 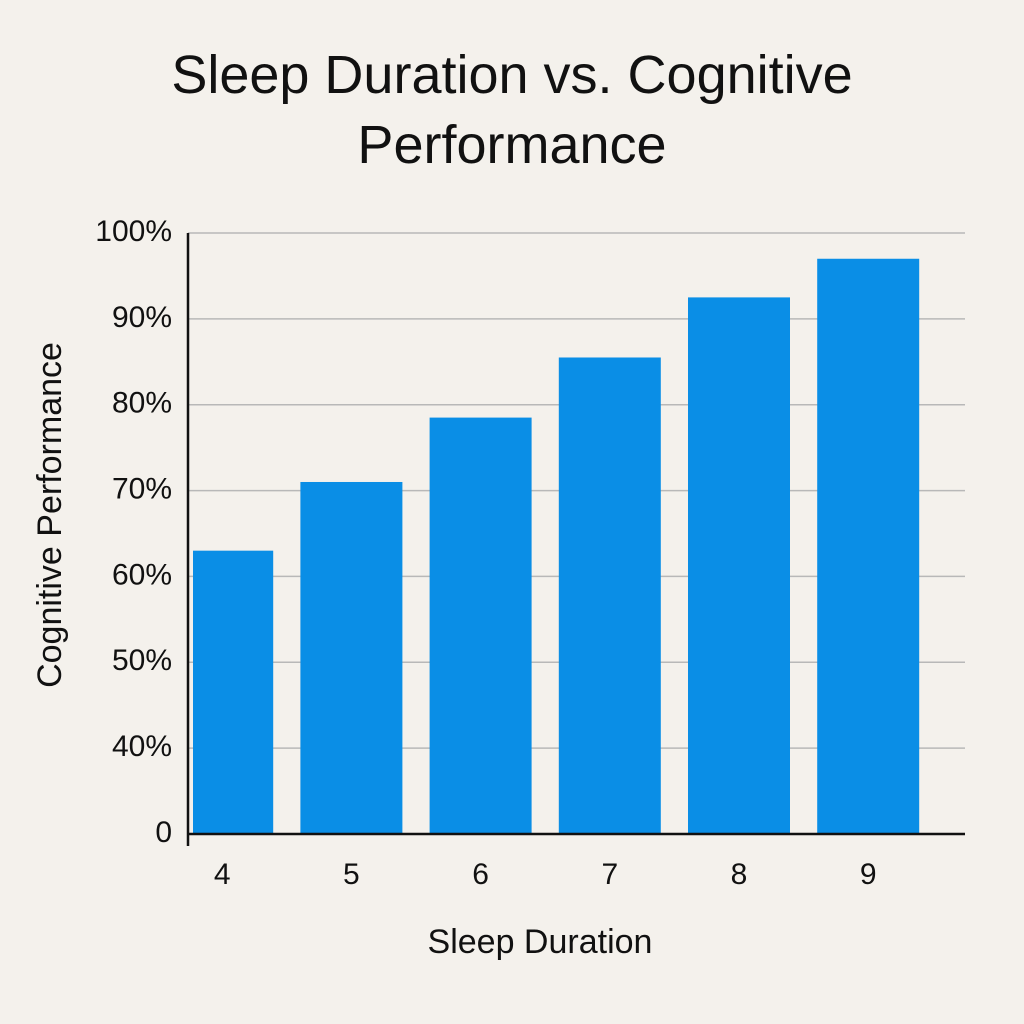 What do you see at coordinates (142, 403) in the screenshot?
I see `y-tick-label: 80%` at bounding box center [142, 403].